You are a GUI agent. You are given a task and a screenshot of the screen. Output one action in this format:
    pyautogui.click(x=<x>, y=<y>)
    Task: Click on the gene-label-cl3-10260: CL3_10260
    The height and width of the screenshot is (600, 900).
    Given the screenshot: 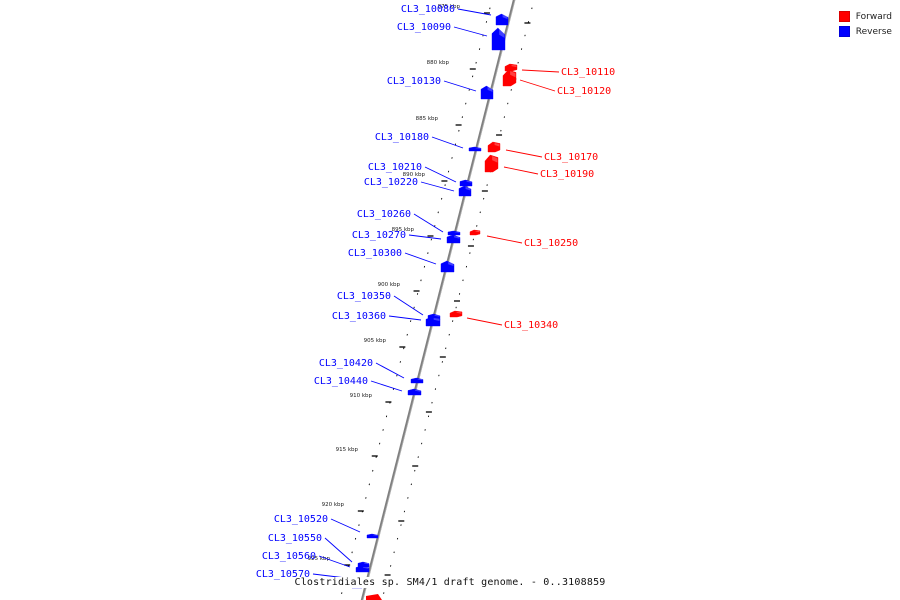 What is the action you would take?
    pyautogui.click(x=384, y=214)
    